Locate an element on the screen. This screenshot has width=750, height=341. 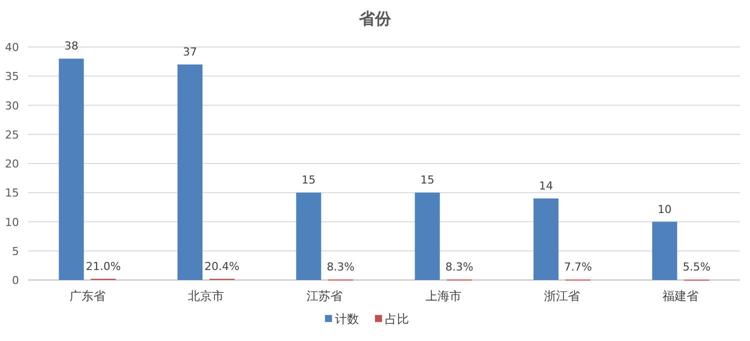
data-label: 10 is located at coordinates (665, 209).